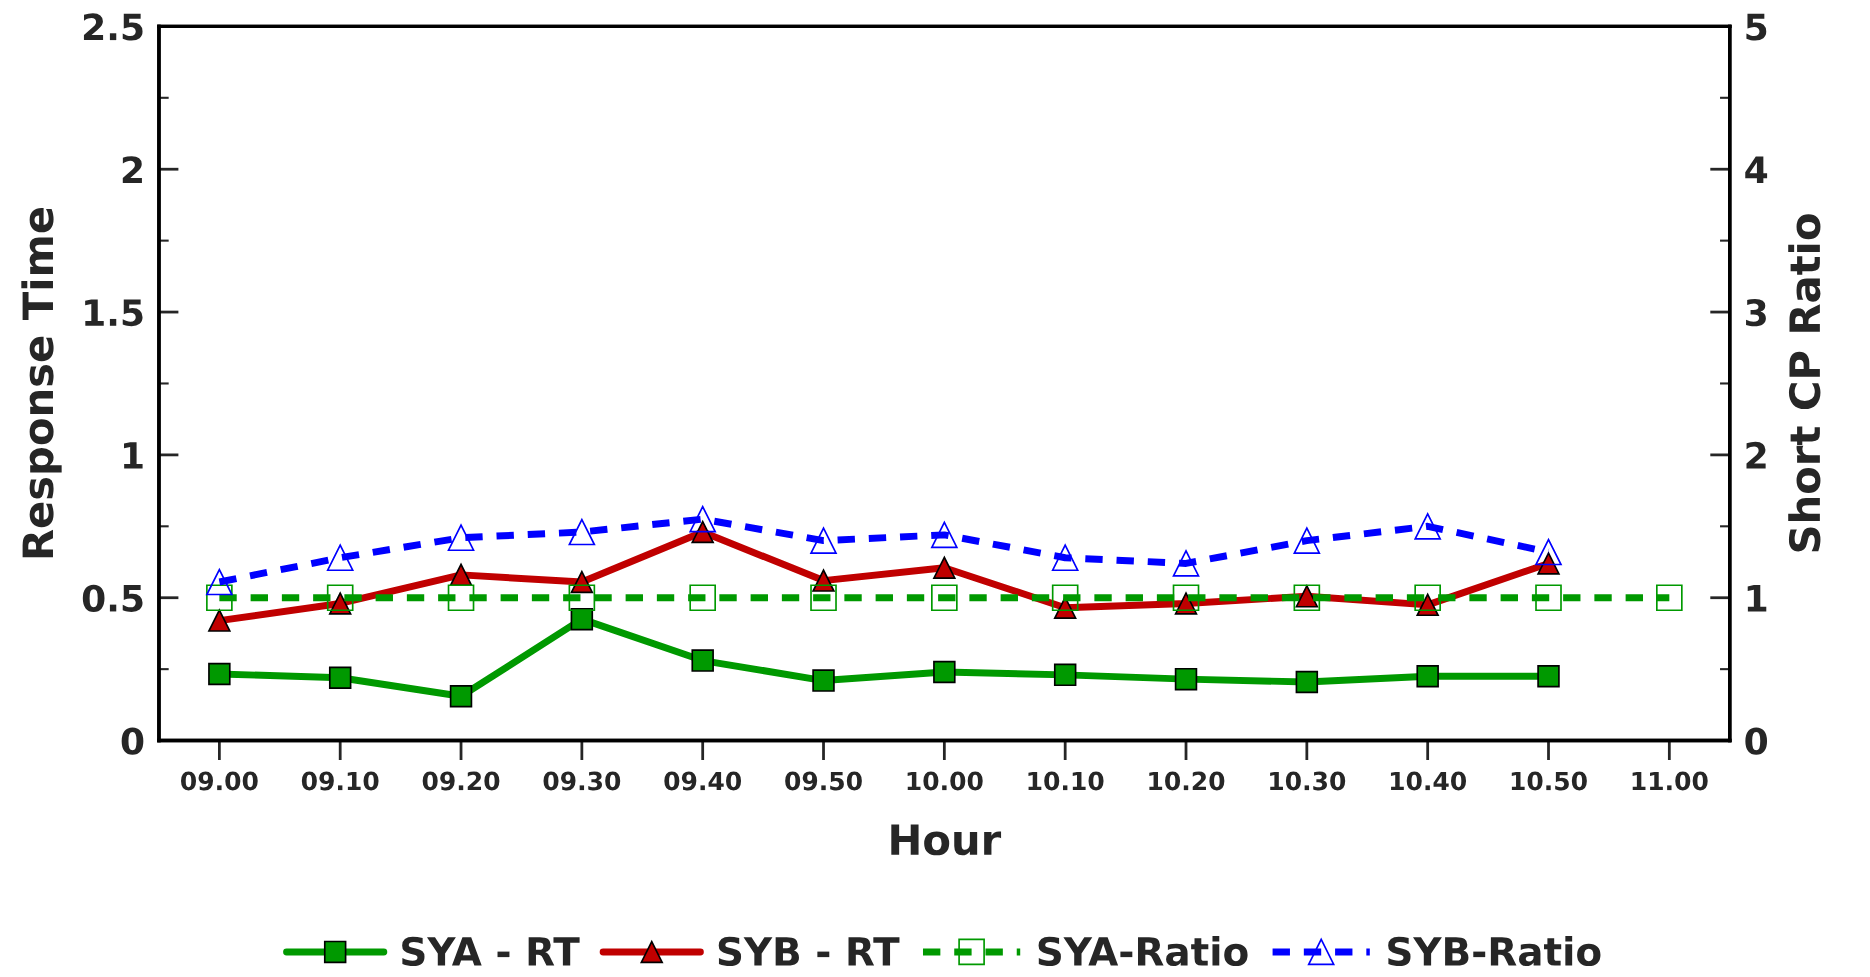 The width and height of the screenshot is (1870, 977). I want to click on x-tick-label: 10.00, so click(945, 781).